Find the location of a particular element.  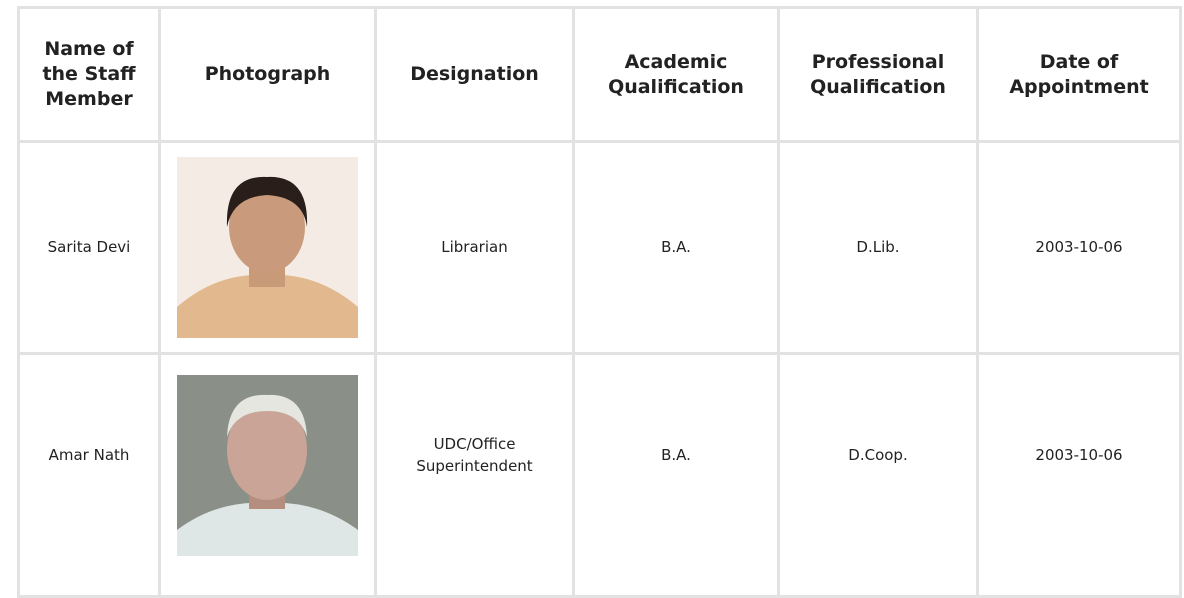

header-cell: Designation is located at coordinates (474, 74).